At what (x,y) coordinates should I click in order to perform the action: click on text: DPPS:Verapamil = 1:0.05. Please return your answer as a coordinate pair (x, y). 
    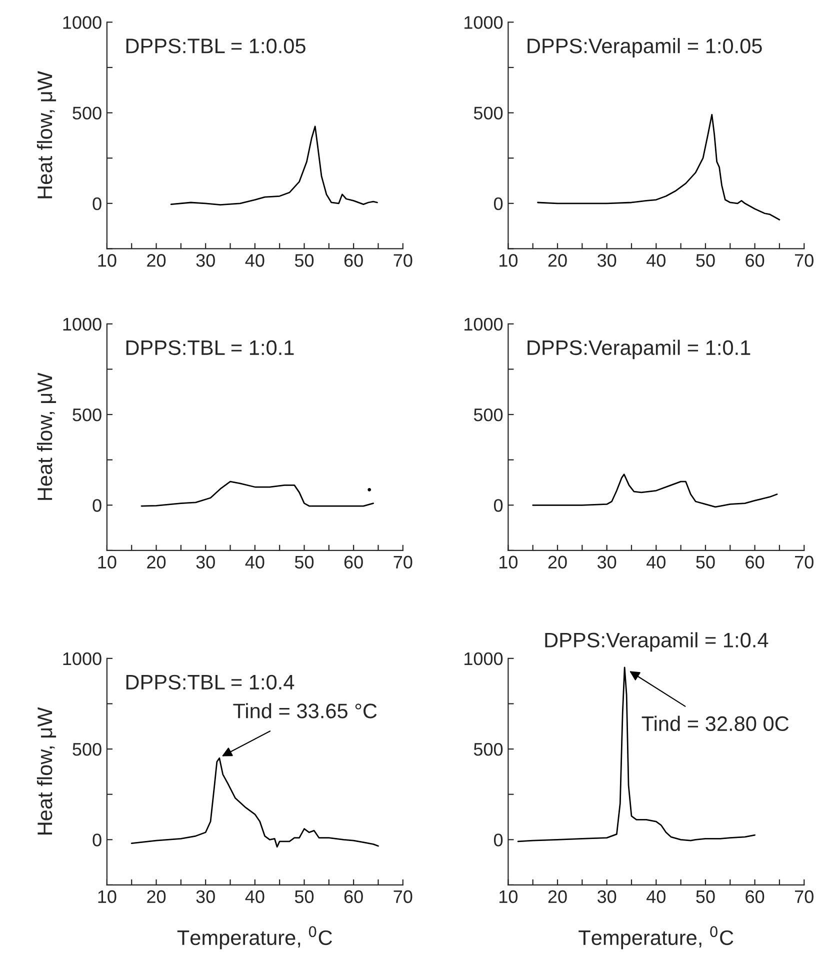
    Looking at the image, I should click on (645, 48).